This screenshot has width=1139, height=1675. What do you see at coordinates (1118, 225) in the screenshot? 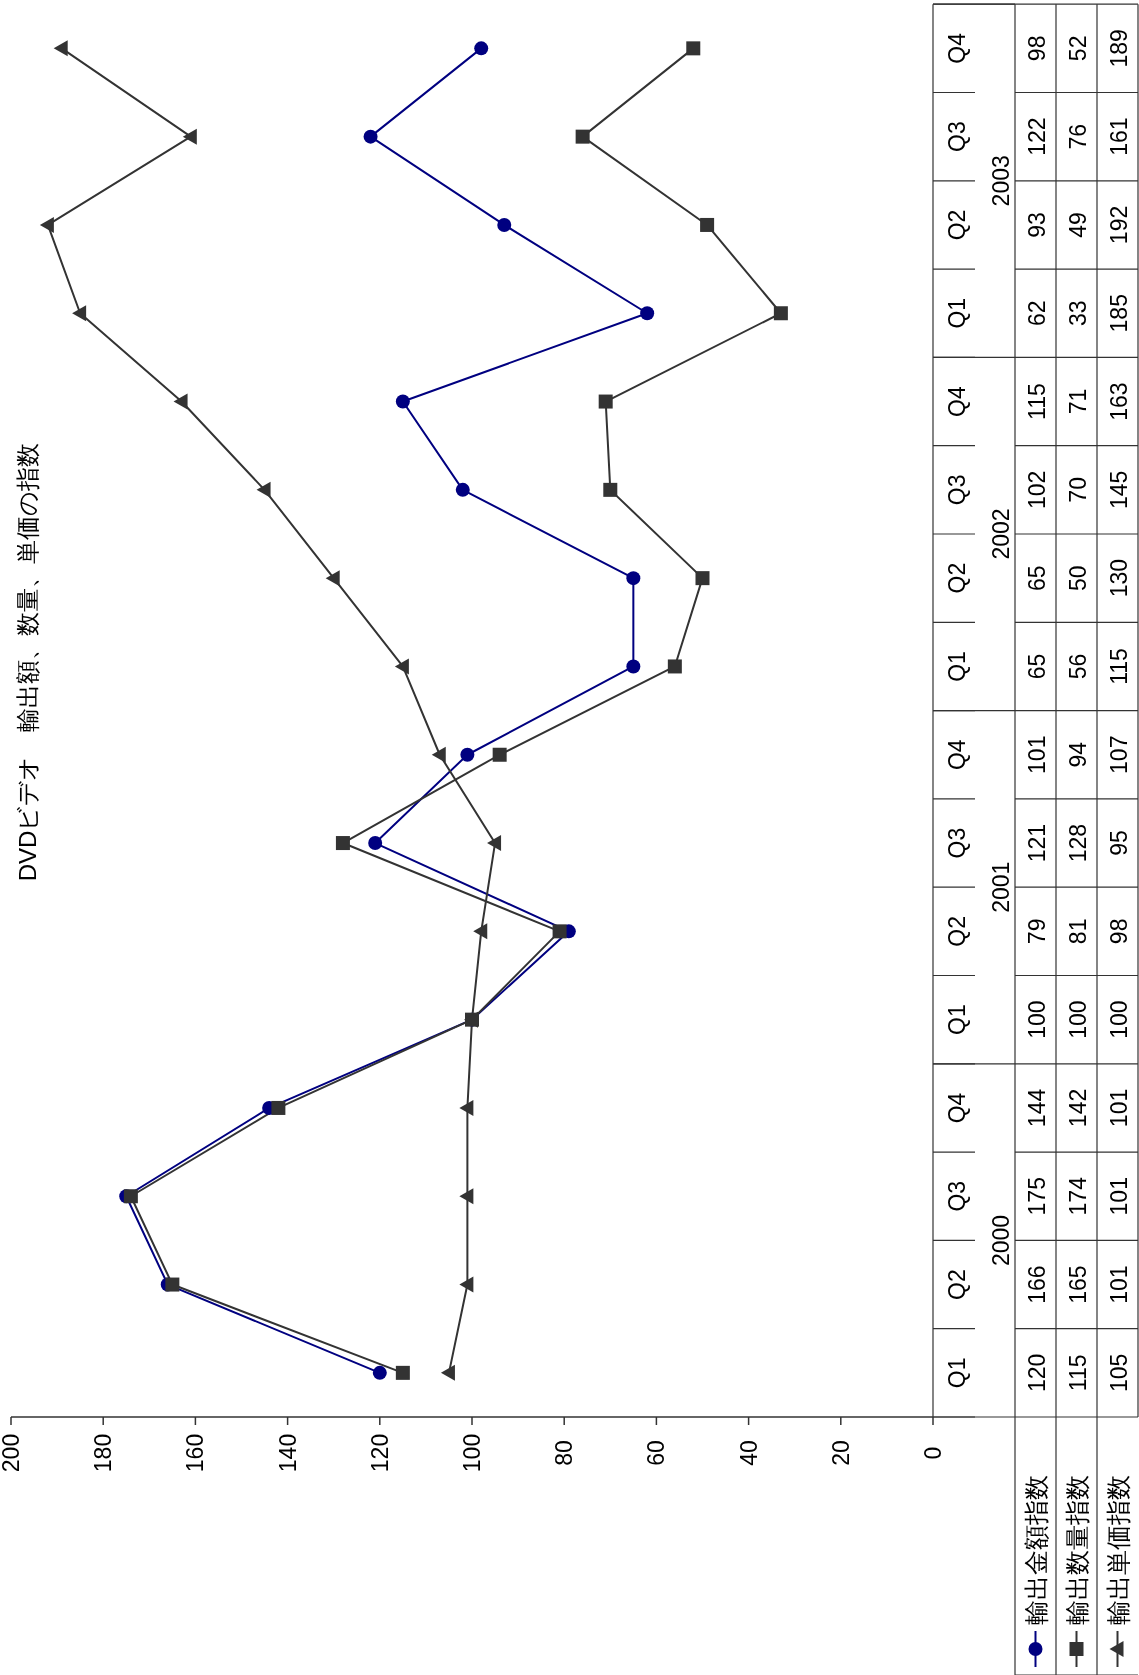
I see `data-label: 192` at bounding box center [1118, 225].